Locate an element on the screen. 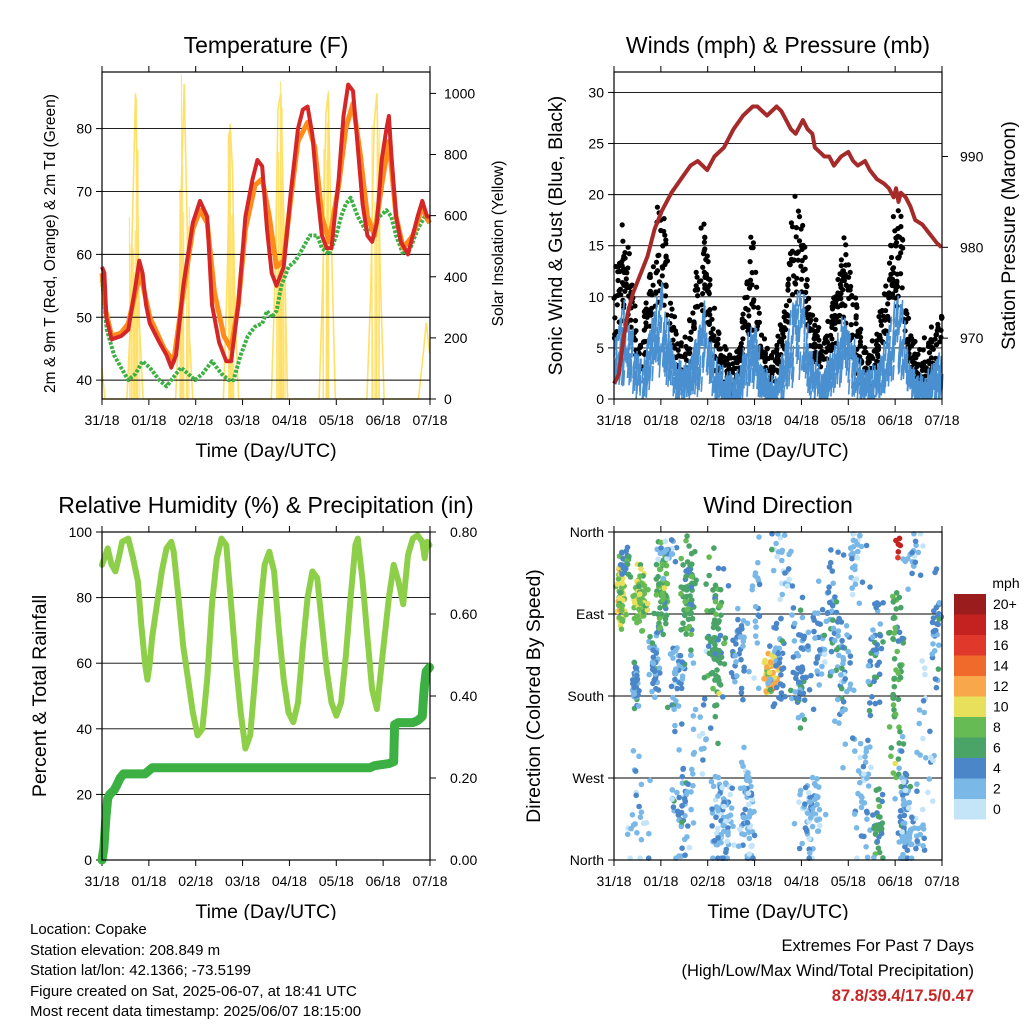 The image size is (1024, 1024). y2-tick-label: 200 is located at coordinates (456, 338).